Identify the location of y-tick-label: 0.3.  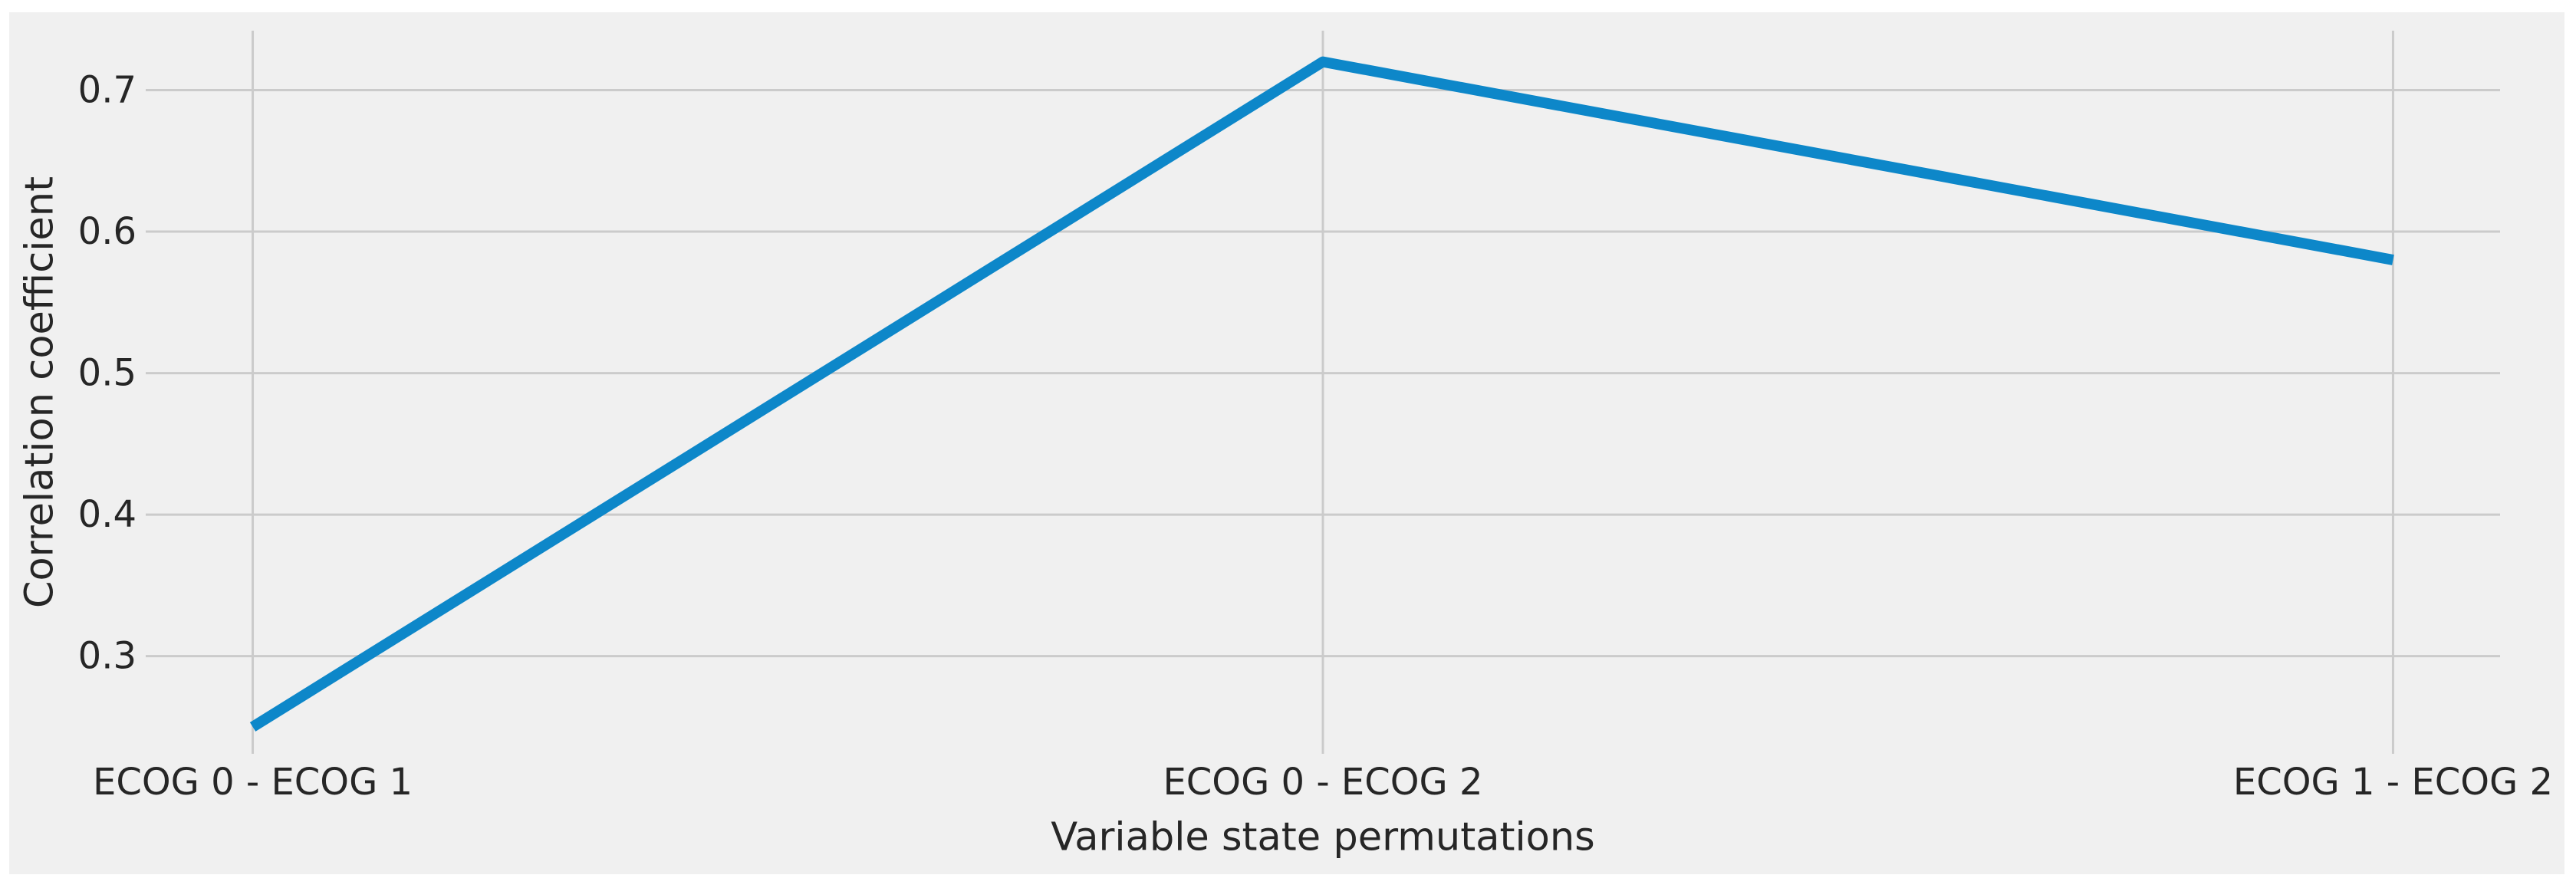
(107, 656).